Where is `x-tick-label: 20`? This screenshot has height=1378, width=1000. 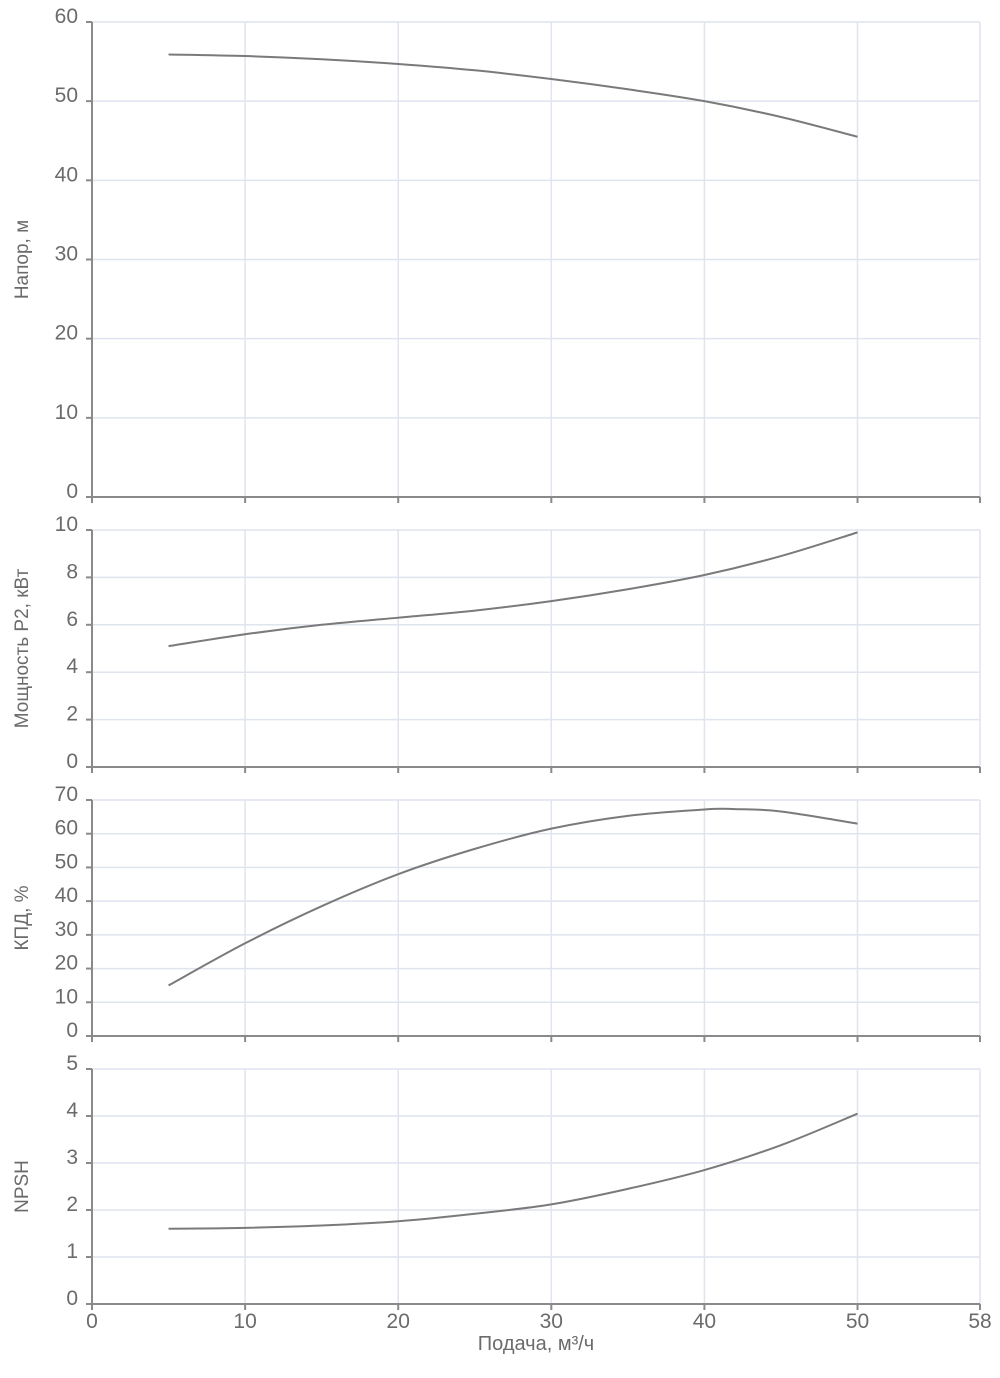 x-tick-label: 20 is located at coordinates (398, 1321).